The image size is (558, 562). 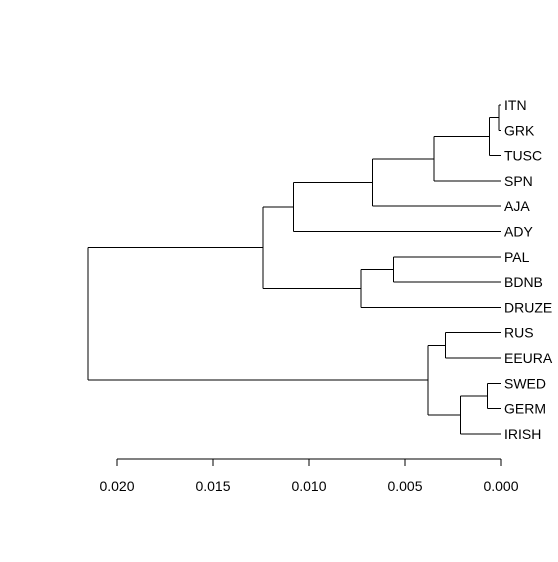 I want to click on leaf-label-bdnb: BDNB, so click(x=523, y=282).